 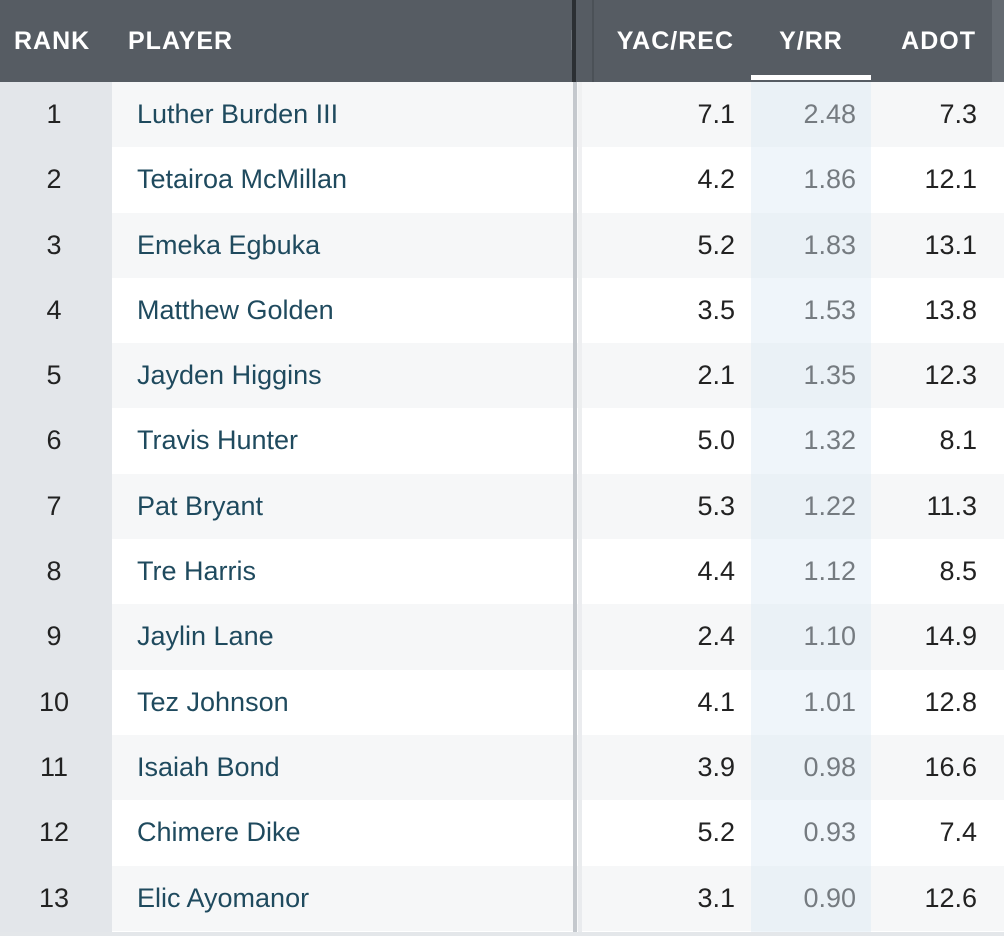 What do you see at coordinates (502, 441) in the screenshot?
I see `table-row: 6 Travis Hunter 5.0 1.32 8.1` at bounding box center [502, 441].